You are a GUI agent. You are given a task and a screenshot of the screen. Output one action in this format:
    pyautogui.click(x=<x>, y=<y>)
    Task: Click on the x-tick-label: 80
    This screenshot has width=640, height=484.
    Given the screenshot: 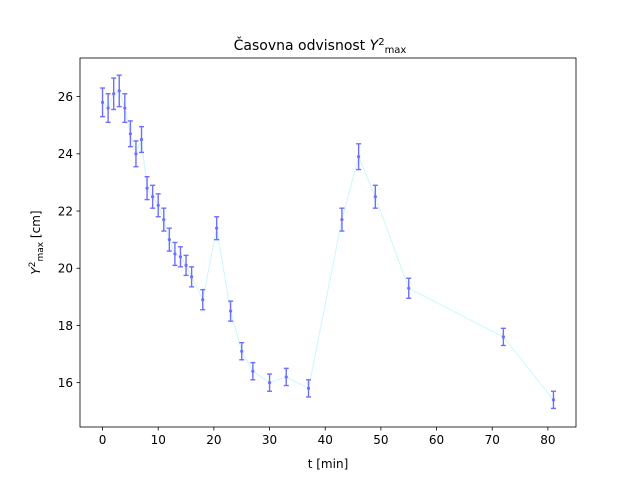 What is the action you would take?
    pyautogui.click(x=547, y=440)
    